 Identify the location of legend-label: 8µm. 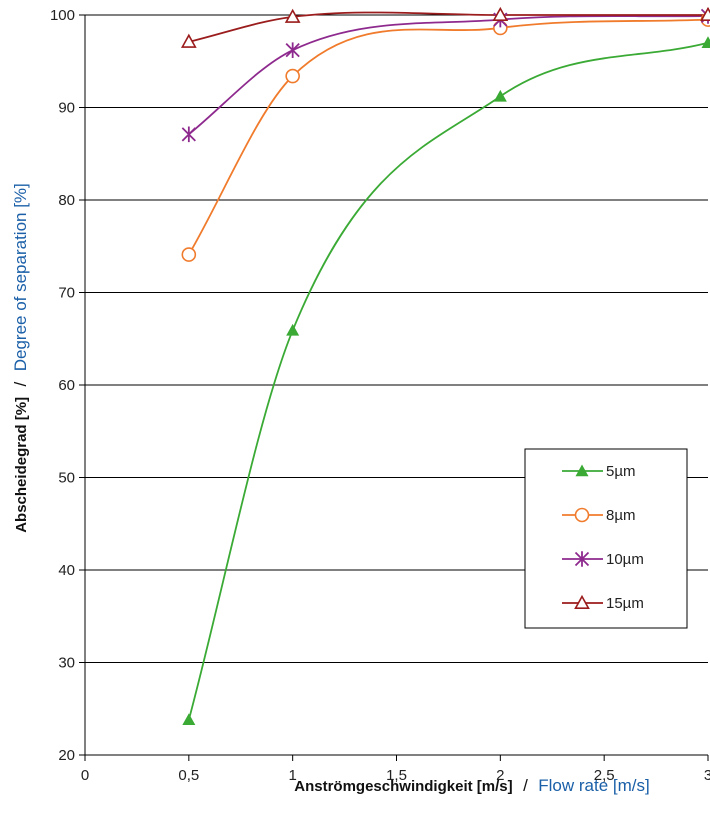
(620, 515).